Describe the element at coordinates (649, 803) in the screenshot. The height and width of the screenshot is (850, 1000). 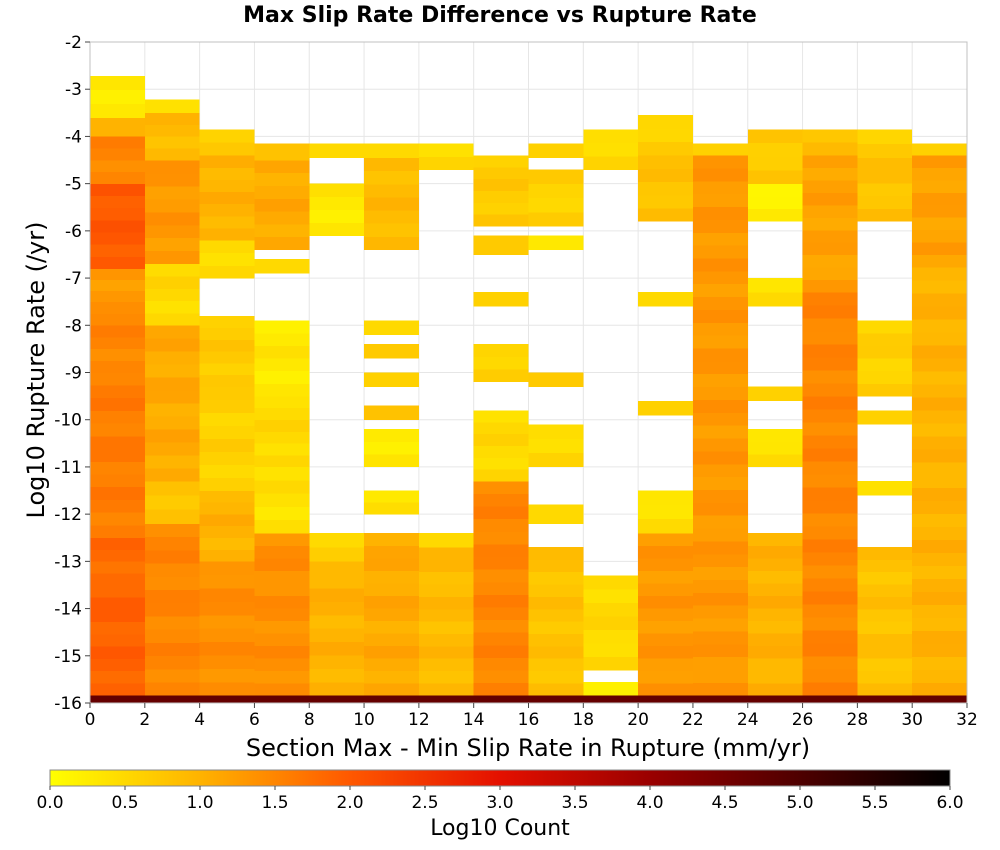
I see `colorbar-tick-label: 4.0` at that location.